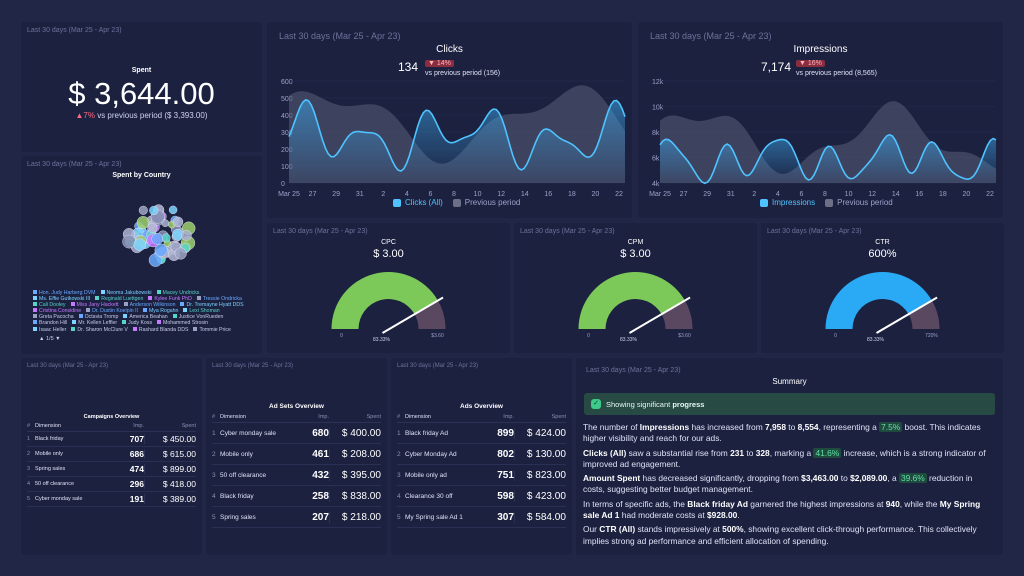 This screenshot has width=1024, height=576. What do you see at coordinates (320, 454) in the screenshot?
I see `row-impressions: 461` at bounding box center [320, 454].